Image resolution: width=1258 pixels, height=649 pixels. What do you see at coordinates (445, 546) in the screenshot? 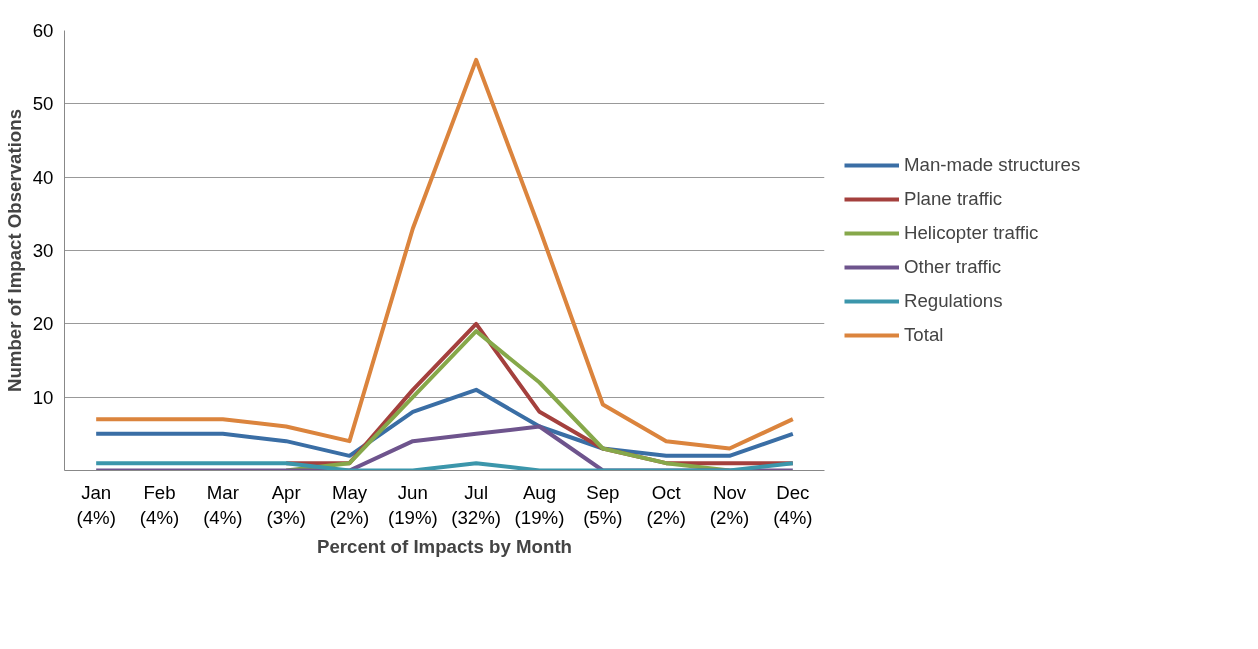
I see `x-axis-title: Percent of Impacts by Month` at bounding box center [445, 546].